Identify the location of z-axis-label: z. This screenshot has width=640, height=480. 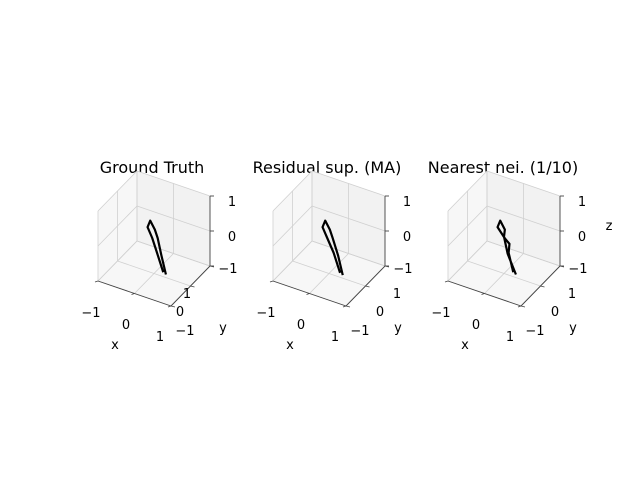
(609, 226).